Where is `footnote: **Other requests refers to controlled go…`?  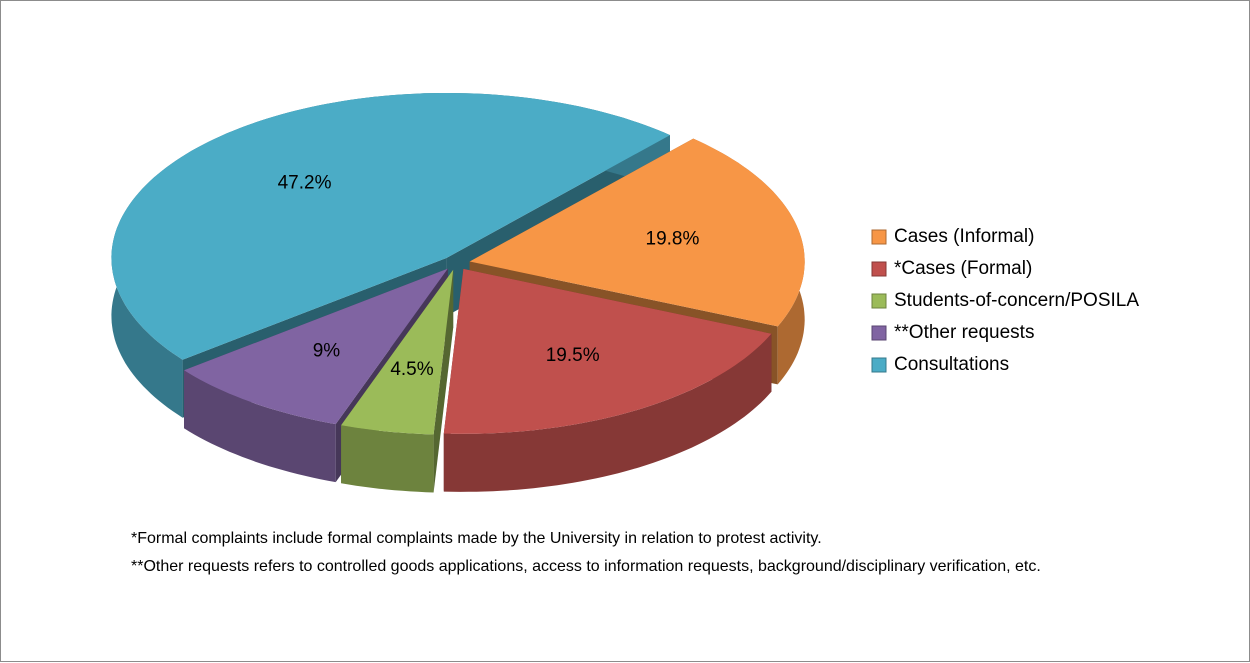
footnote: **Other requests refers to controlled go… is located at coordinates (586, 566).